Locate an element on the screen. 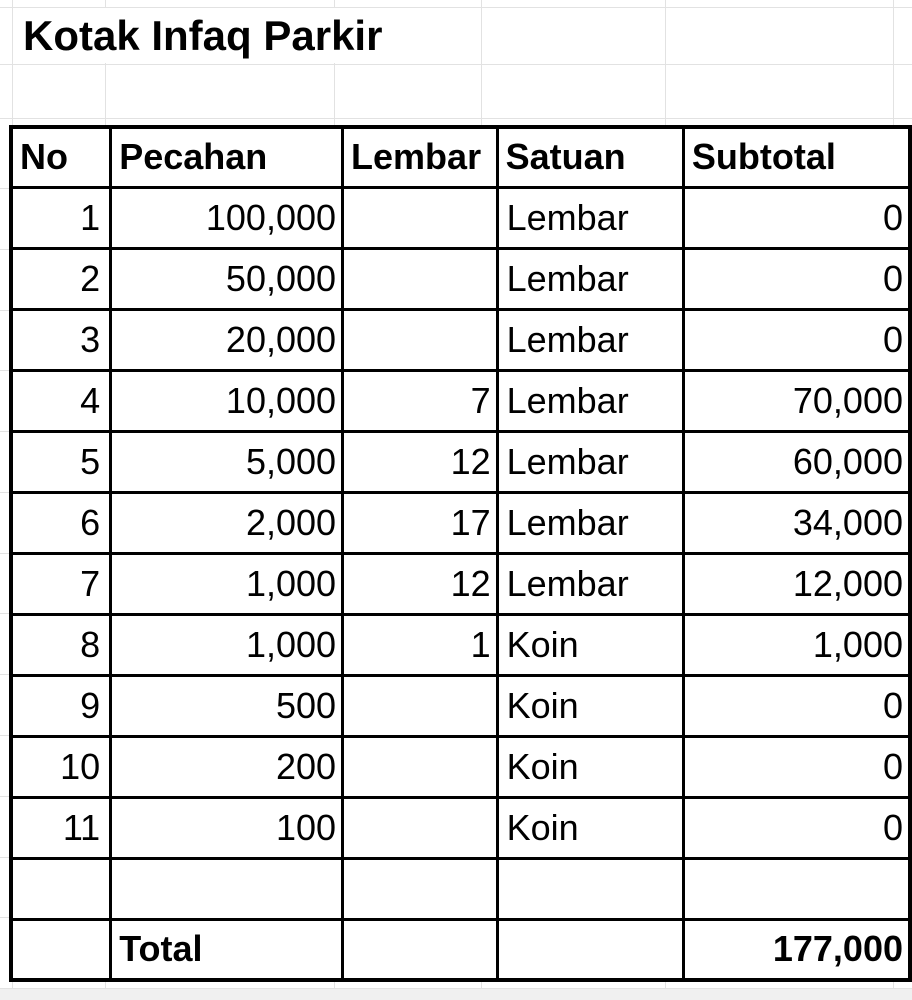 The image size is (912, 1000). cell-pecahan: 2,000 is located at coordinates (227, 522).